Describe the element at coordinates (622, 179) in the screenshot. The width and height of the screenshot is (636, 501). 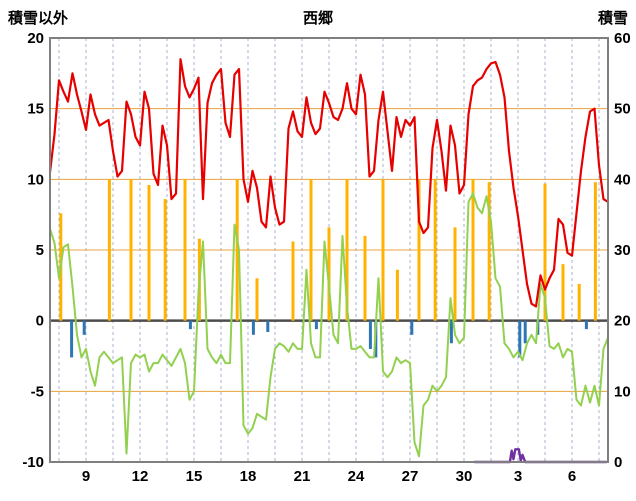
I see `y-right-tick-label: 40` at that location.